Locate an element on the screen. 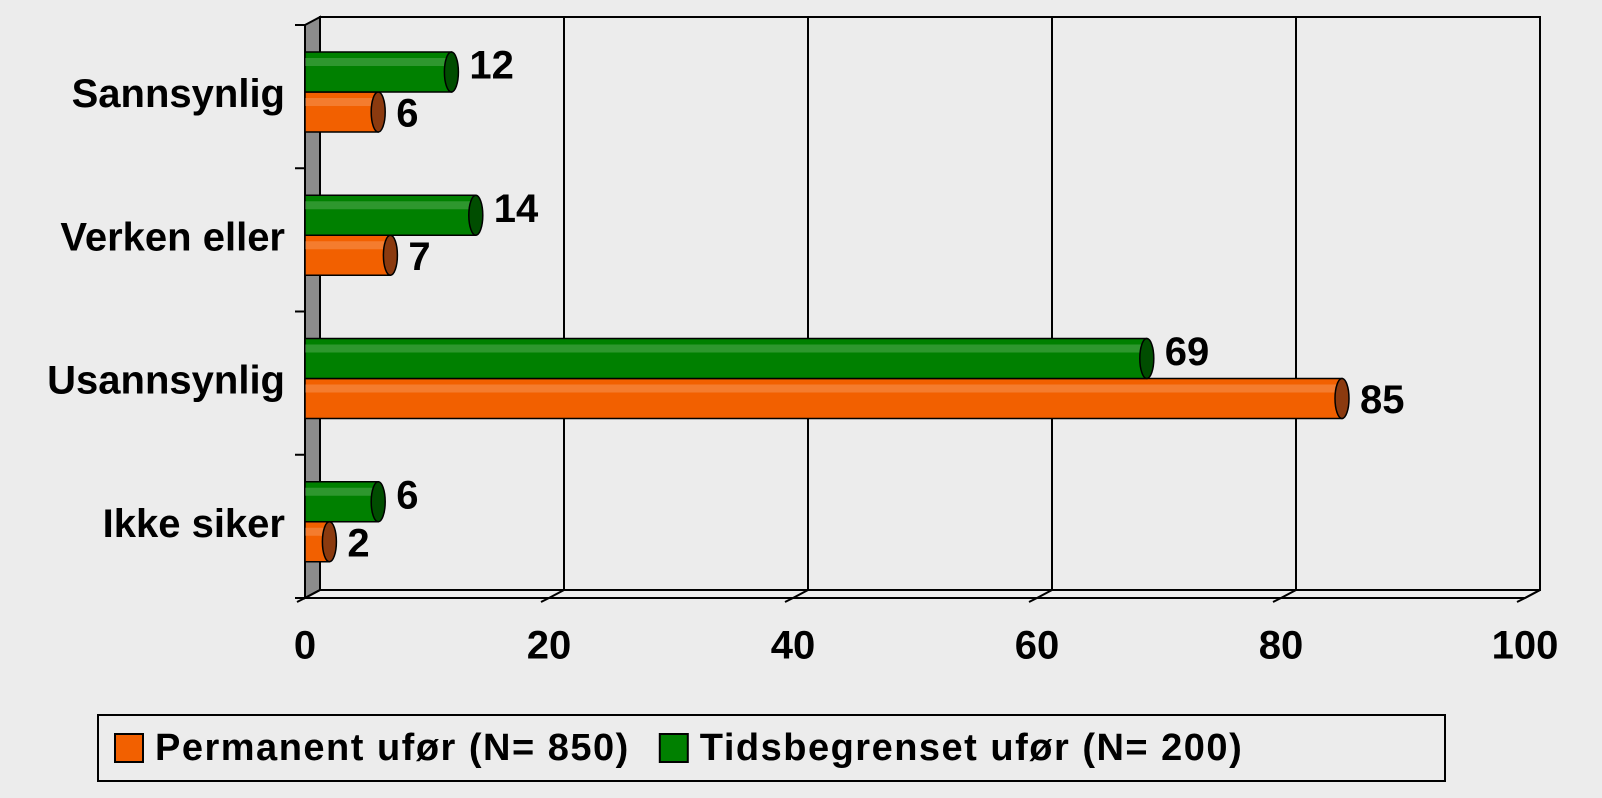 Image resolution: width=1602 pixels, height=798 pixels. x-tick-label: 40 is located at coordinates (793, 646).